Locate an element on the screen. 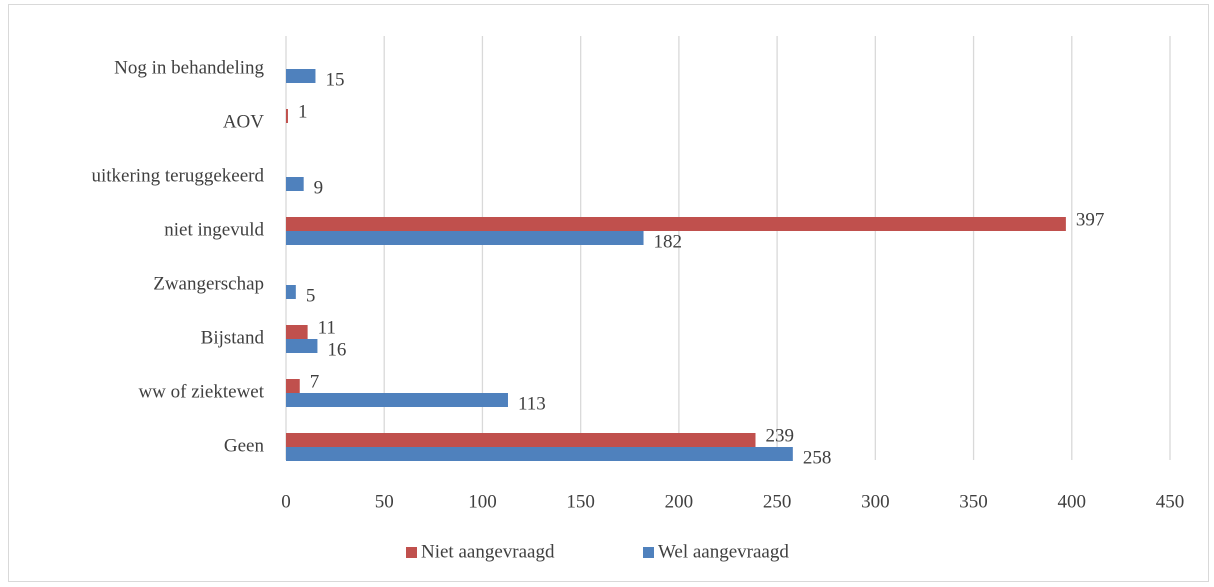 This screenshot has height=587, width=1214. data-label: 16 is located at coordinates (336, 349).